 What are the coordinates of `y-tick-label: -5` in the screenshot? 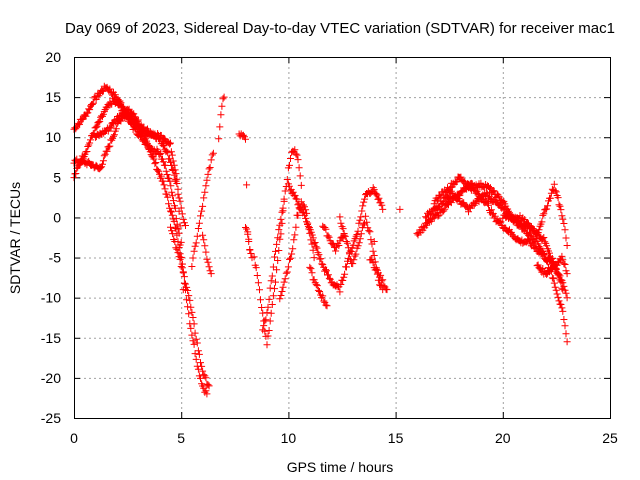 It's located at (55, 258).